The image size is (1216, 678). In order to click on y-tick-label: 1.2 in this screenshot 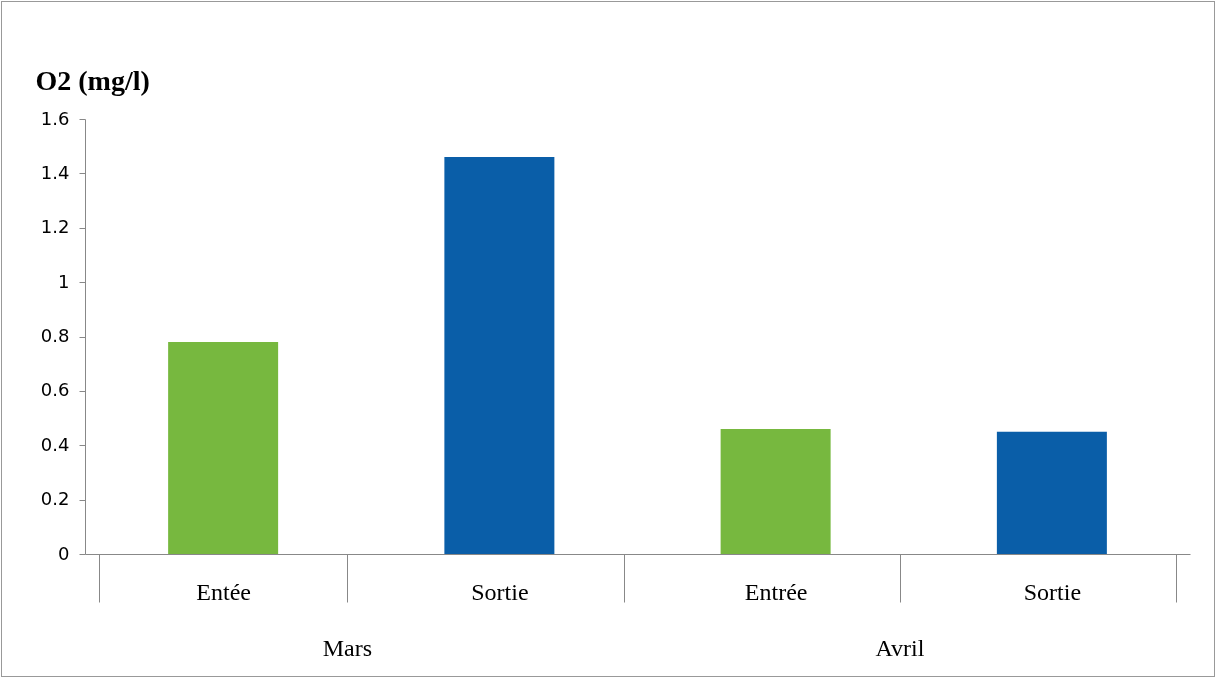, I will do `click(55, 227)`.